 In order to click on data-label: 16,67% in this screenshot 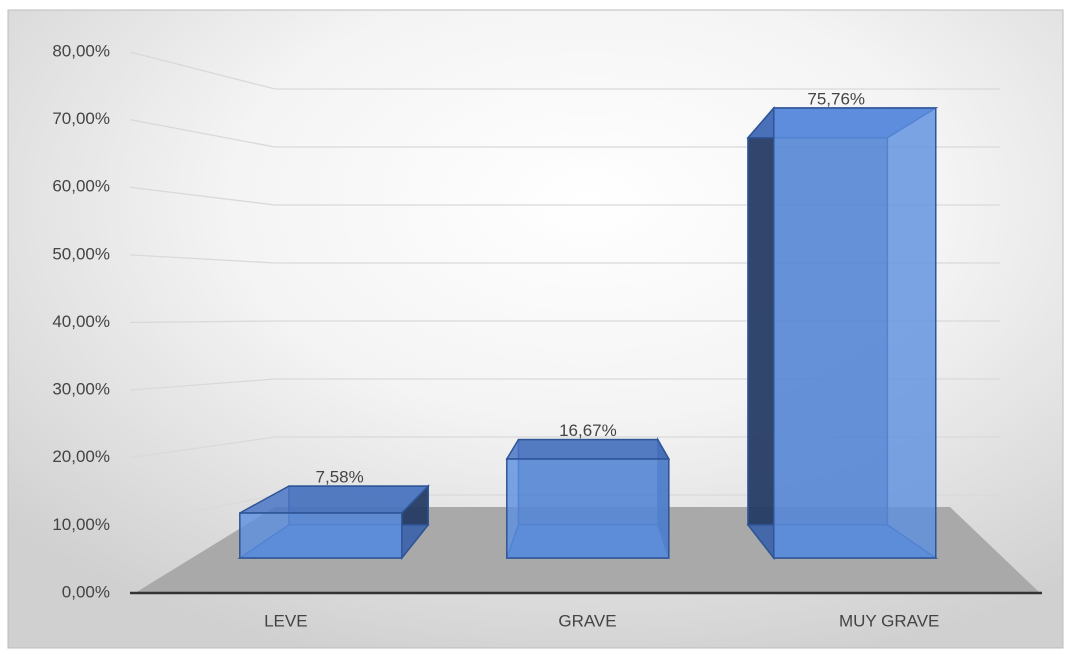, I will do `click(588, 430)`.